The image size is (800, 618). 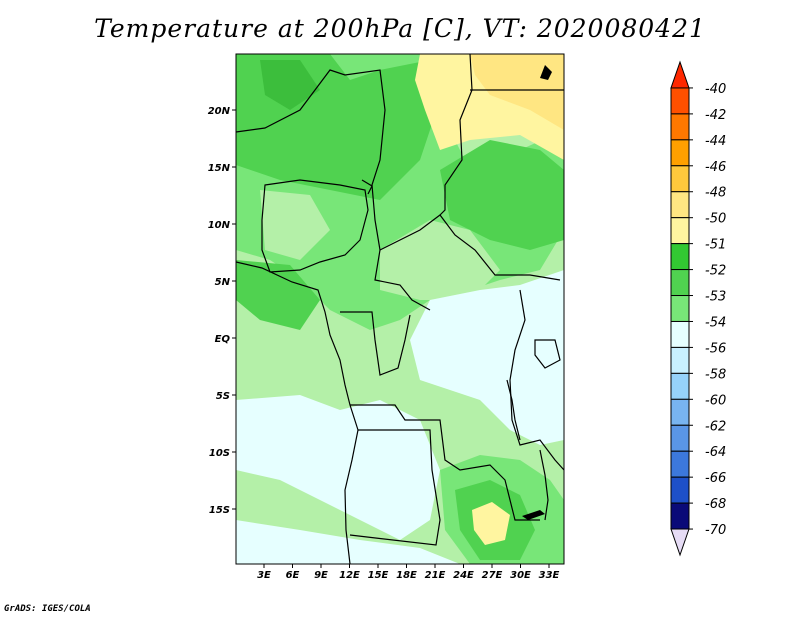 I want to click on lon-label: 6E, so click(x=293, y=575).